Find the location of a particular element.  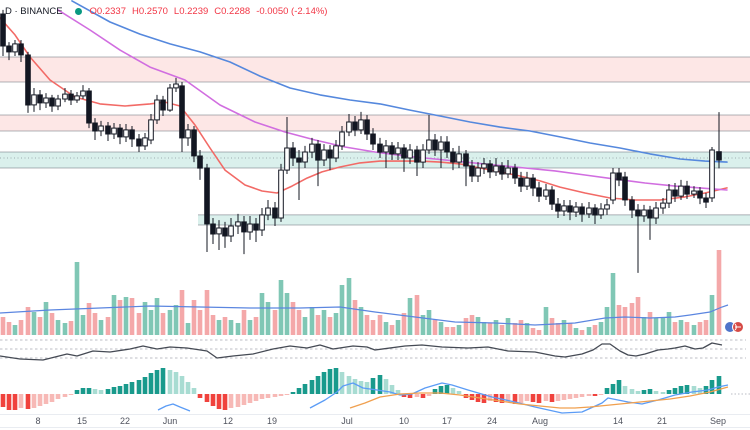

demand-zone is located at coordinates (375, 160).